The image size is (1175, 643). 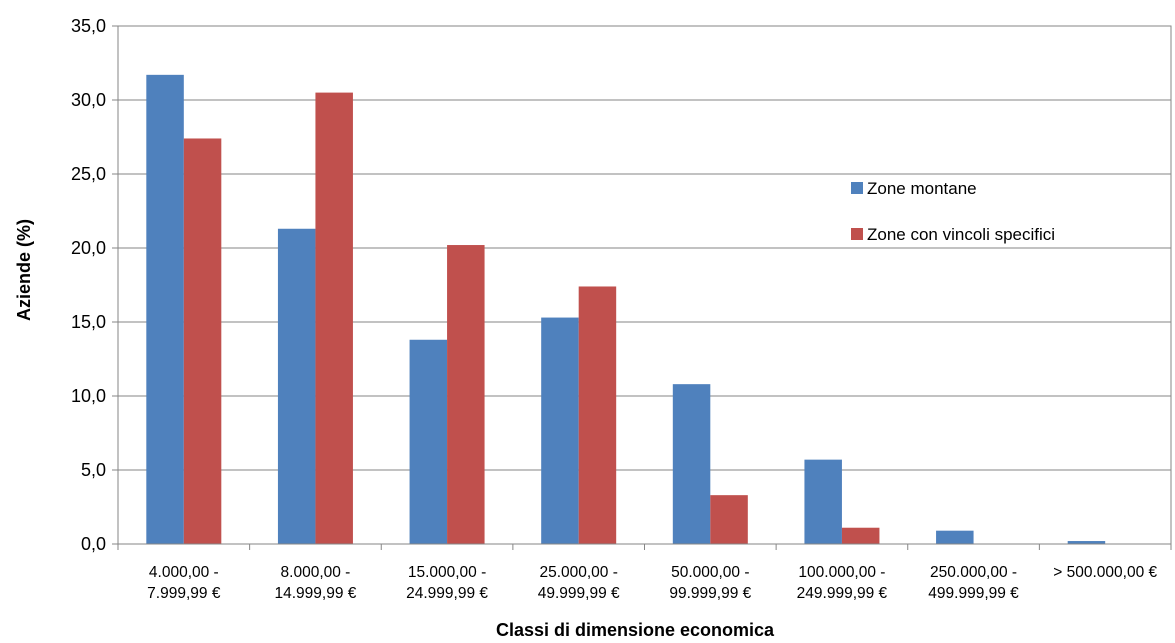 What do you see at coordinates (93, 470) in the screenshot?
I see `y-tick-label: 5,0` at bounding box center [93, 470].